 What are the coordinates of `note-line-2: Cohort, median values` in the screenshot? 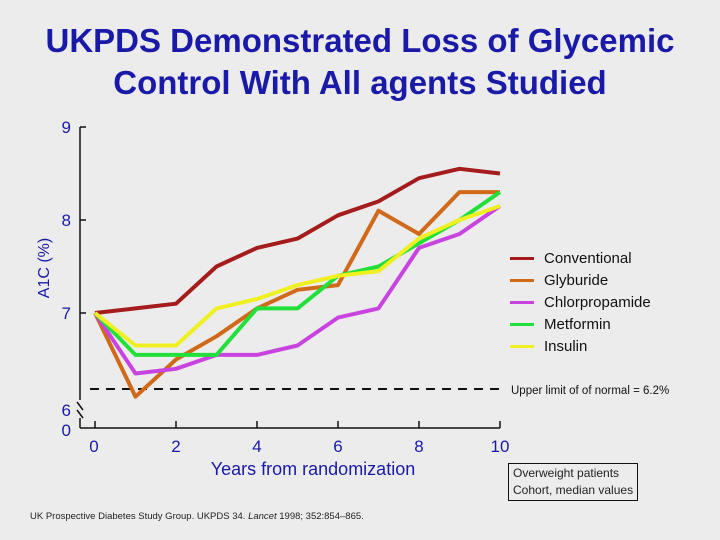 It's located at (573, 490).